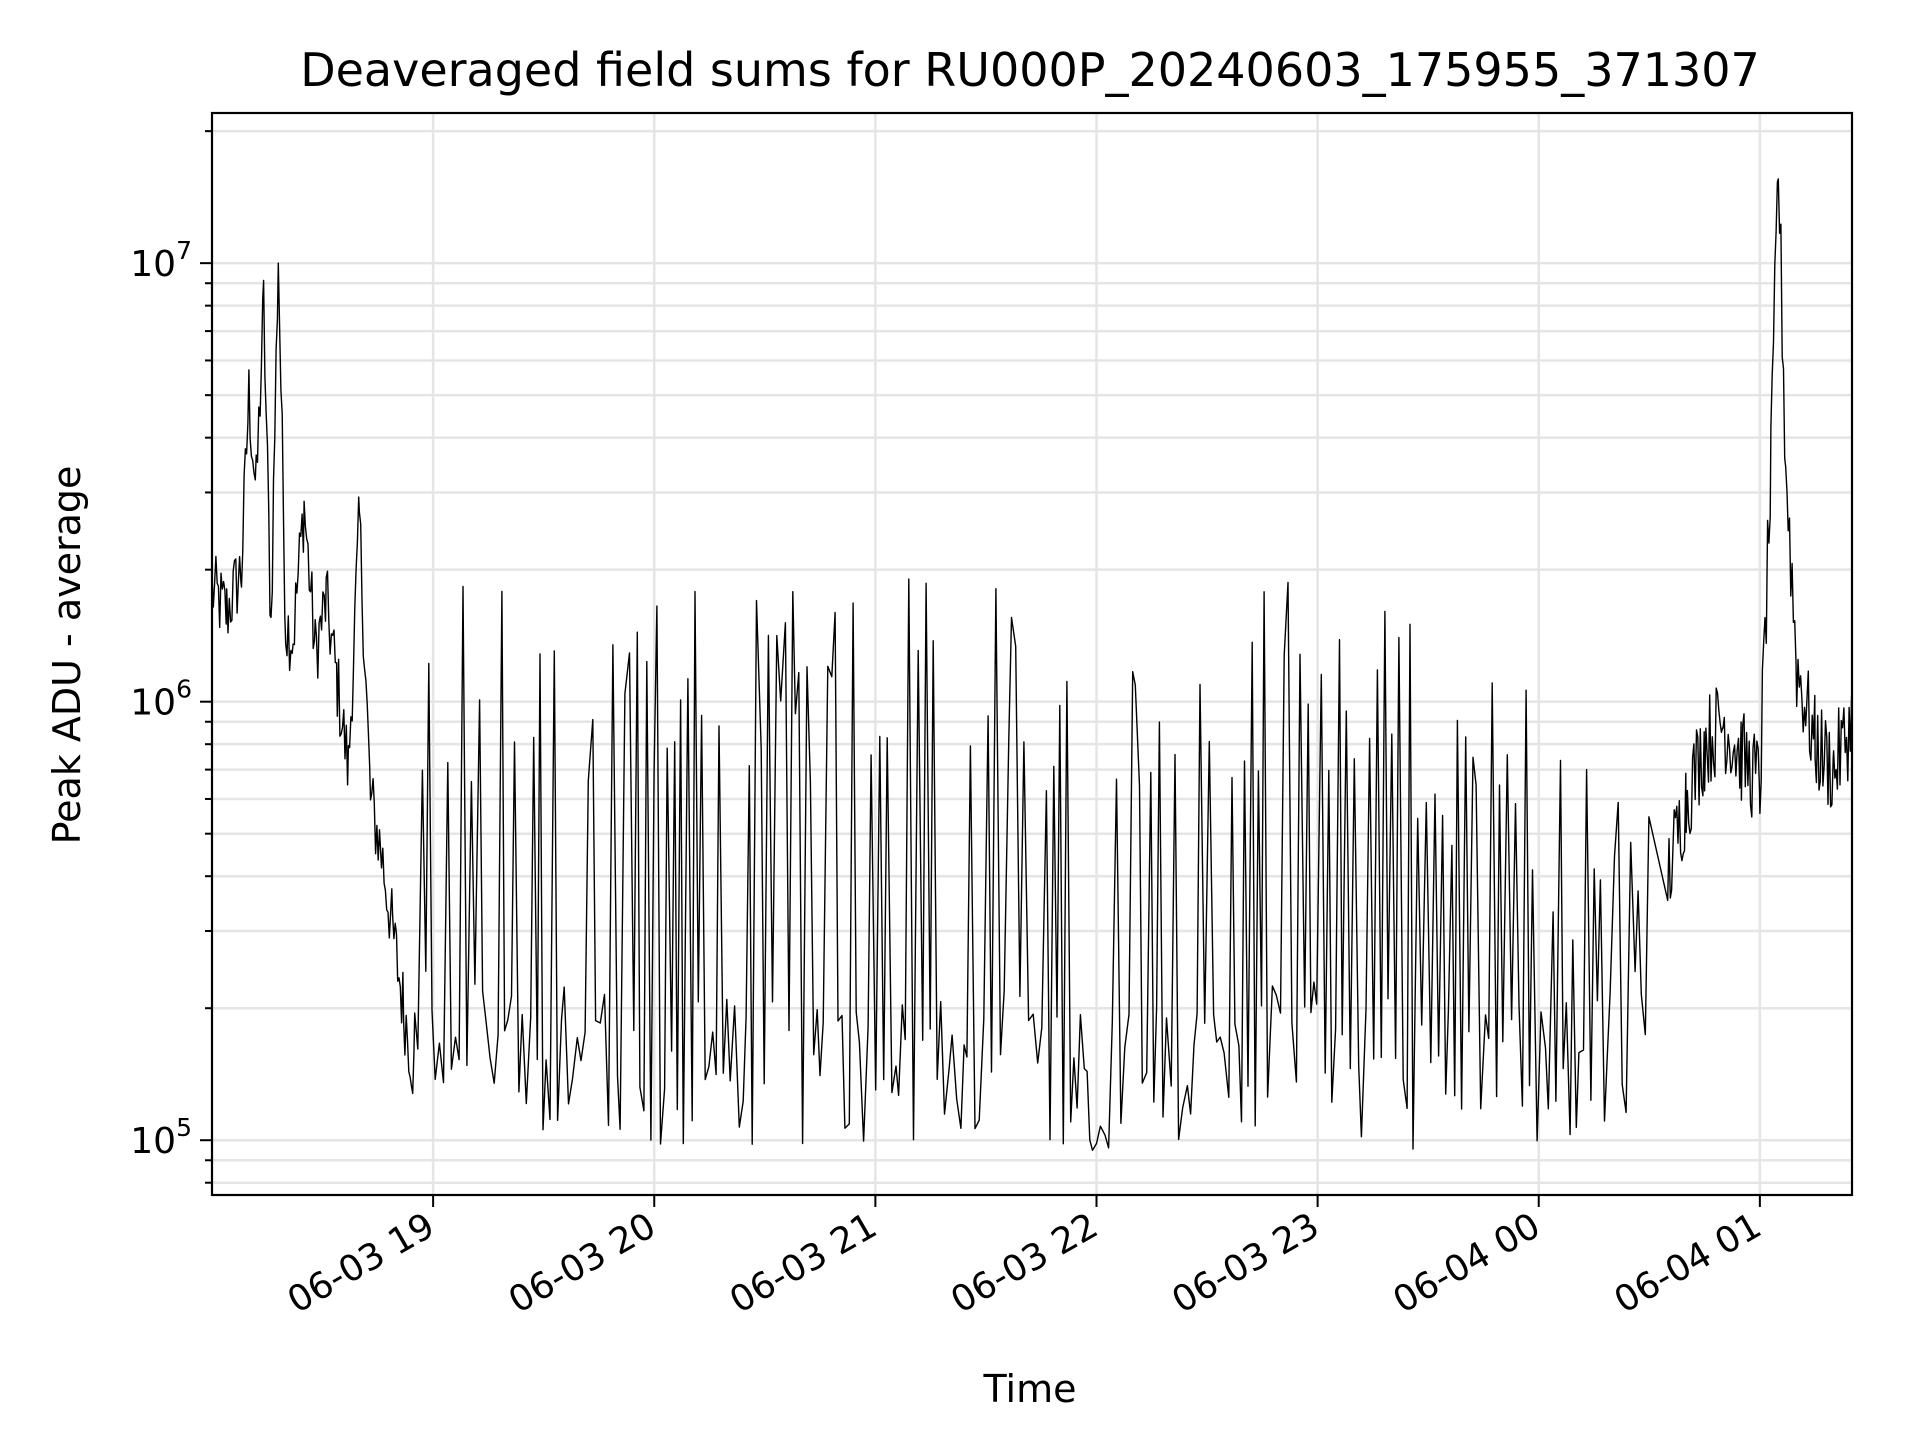 Image resolution: width=1920 pixels, height=1440 pixels. What do you see at coordinates (1030, 1389) in the screenshot?
I see `x-axis-label: Time` at bounding box center [1030, 1389].